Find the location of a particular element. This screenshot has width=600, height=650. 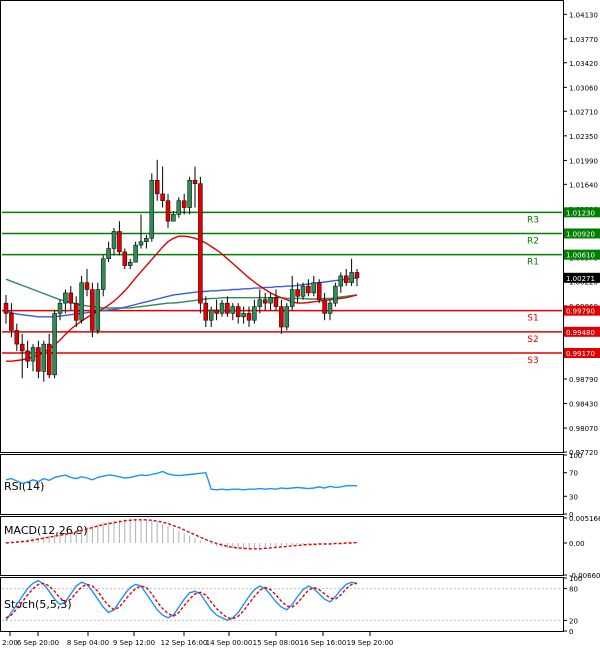

stoch-signal-line is located at coordinates (181, 601).